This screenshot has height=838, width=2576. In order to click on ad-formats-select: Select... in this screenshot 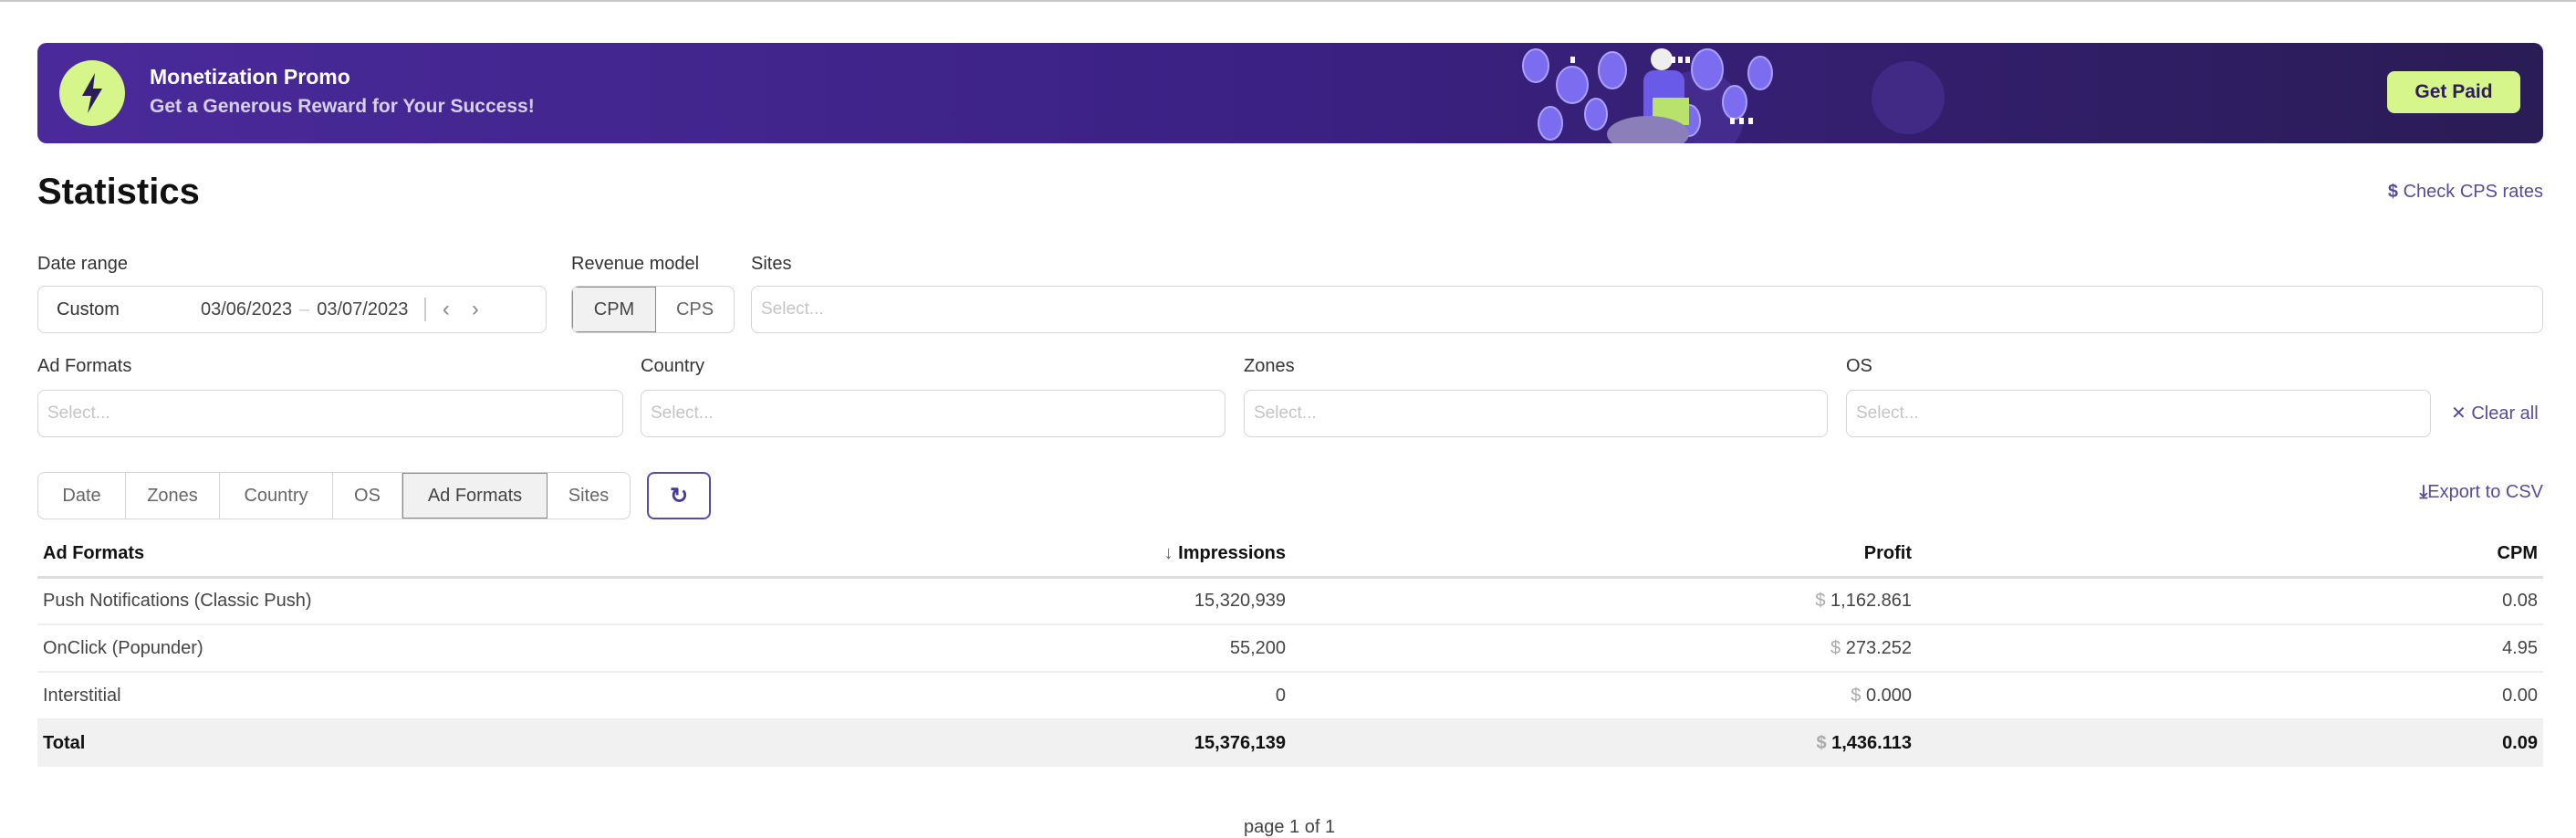, I will do `click(330, 413)`.